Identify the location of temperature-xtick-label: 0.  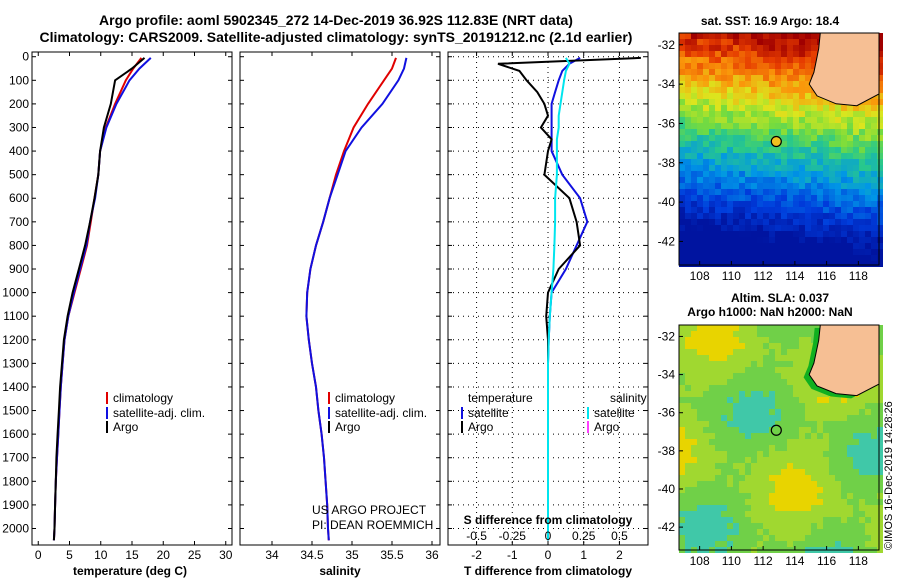
(38, 555).